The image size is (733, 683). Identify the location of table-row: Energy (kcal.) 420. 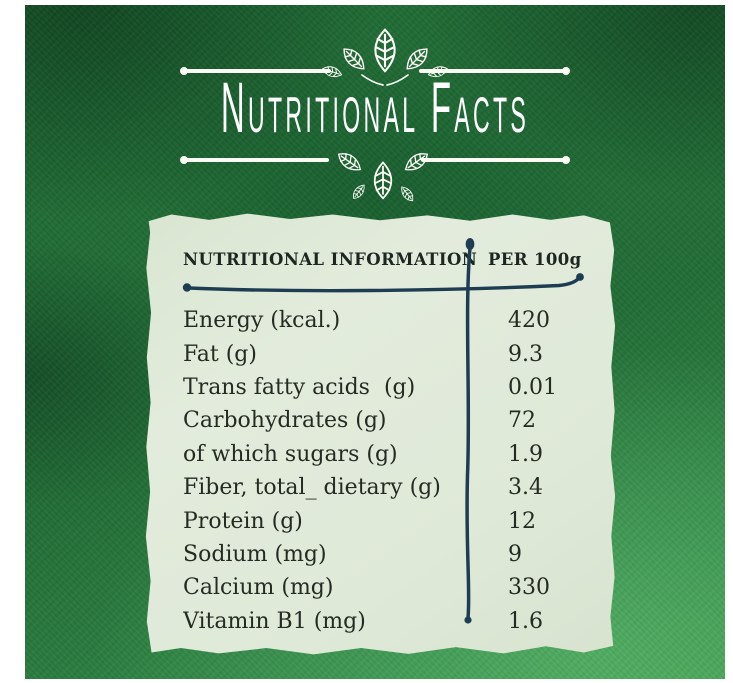
(390, 320).